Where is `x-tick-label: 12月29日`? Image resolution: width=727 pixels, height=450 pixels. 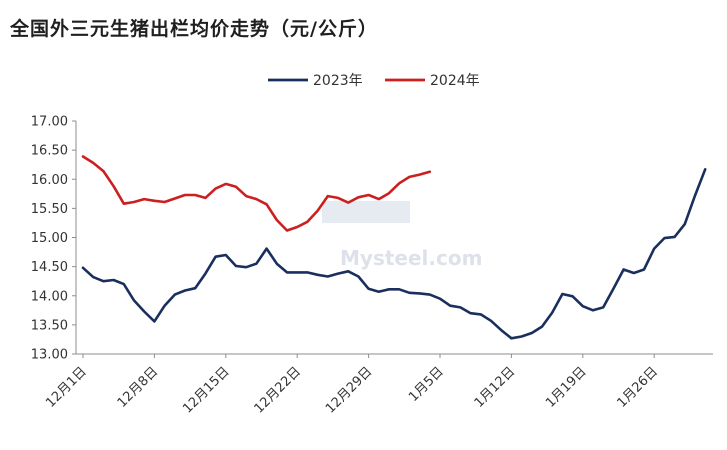 x-tick-label: 12月29日 is located at coordinates (349, 390).